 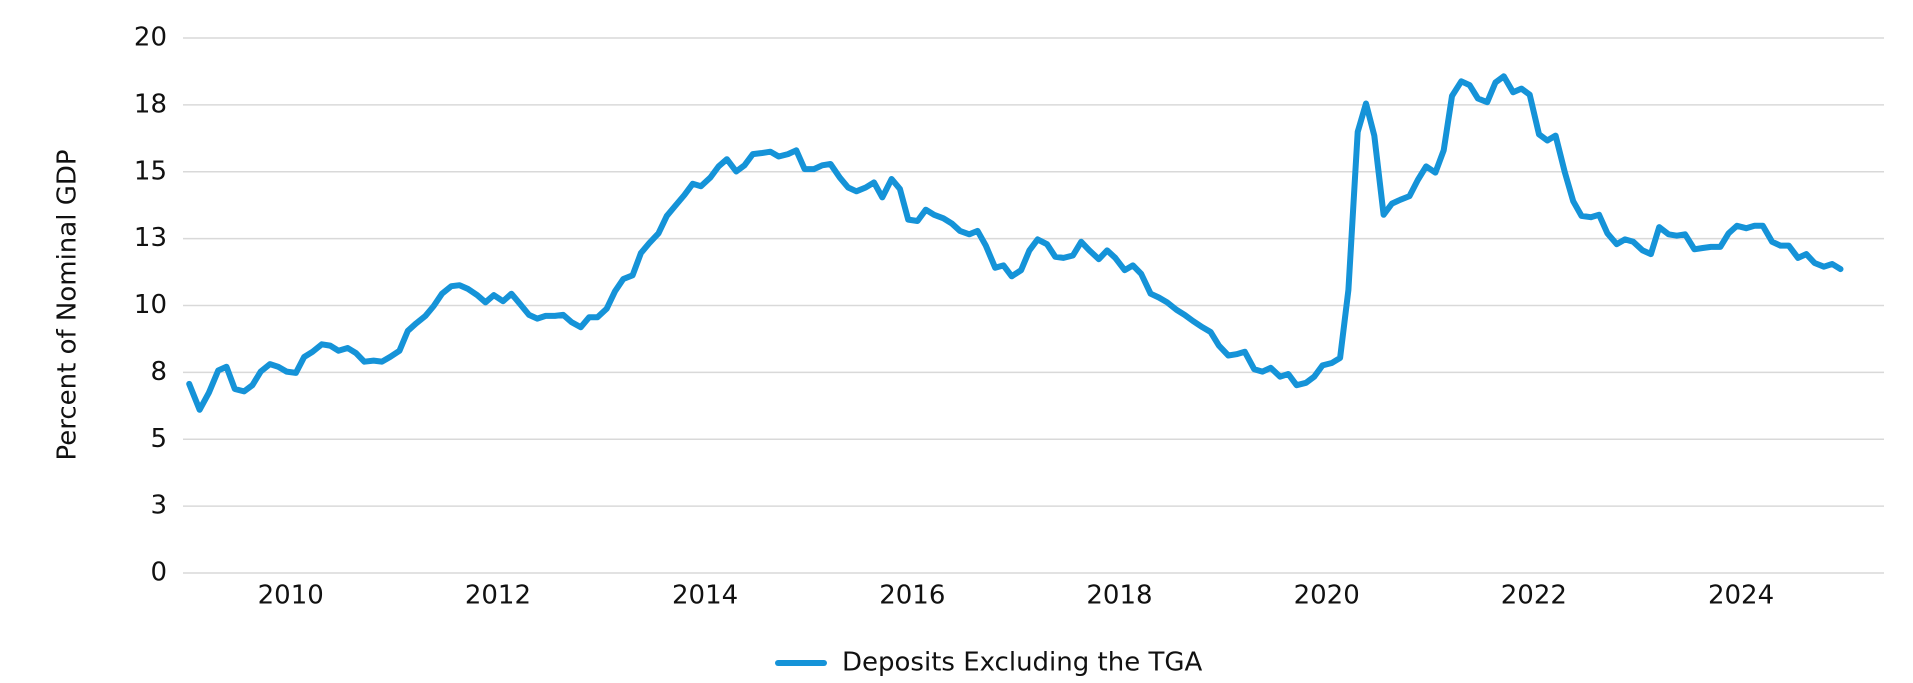 I want to click on y-tick-label: 13, so click(x=150, y=238).